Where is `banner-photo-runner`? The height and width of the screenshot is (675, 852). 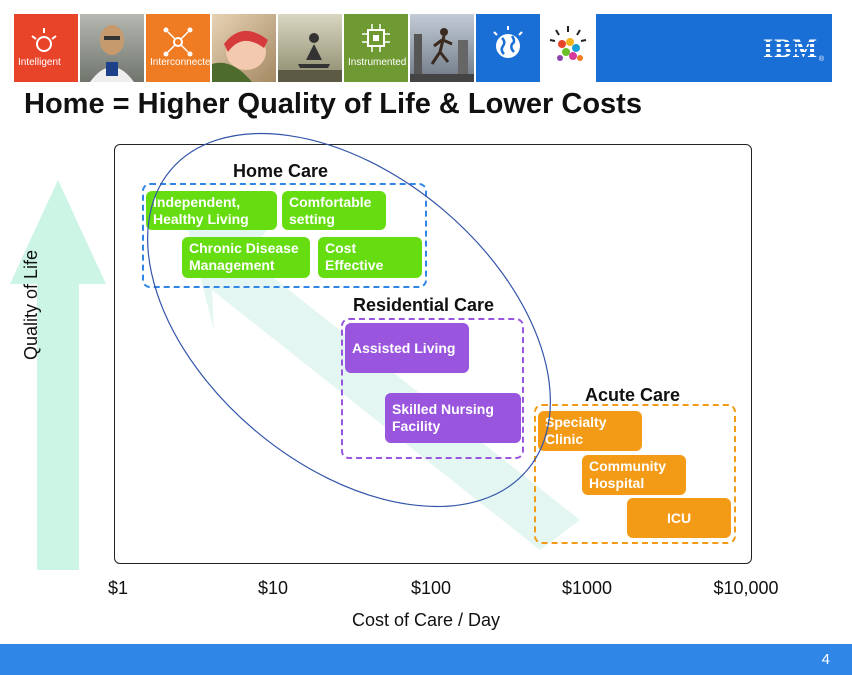 banner-photo-runner is located at coordinates (442, 48).